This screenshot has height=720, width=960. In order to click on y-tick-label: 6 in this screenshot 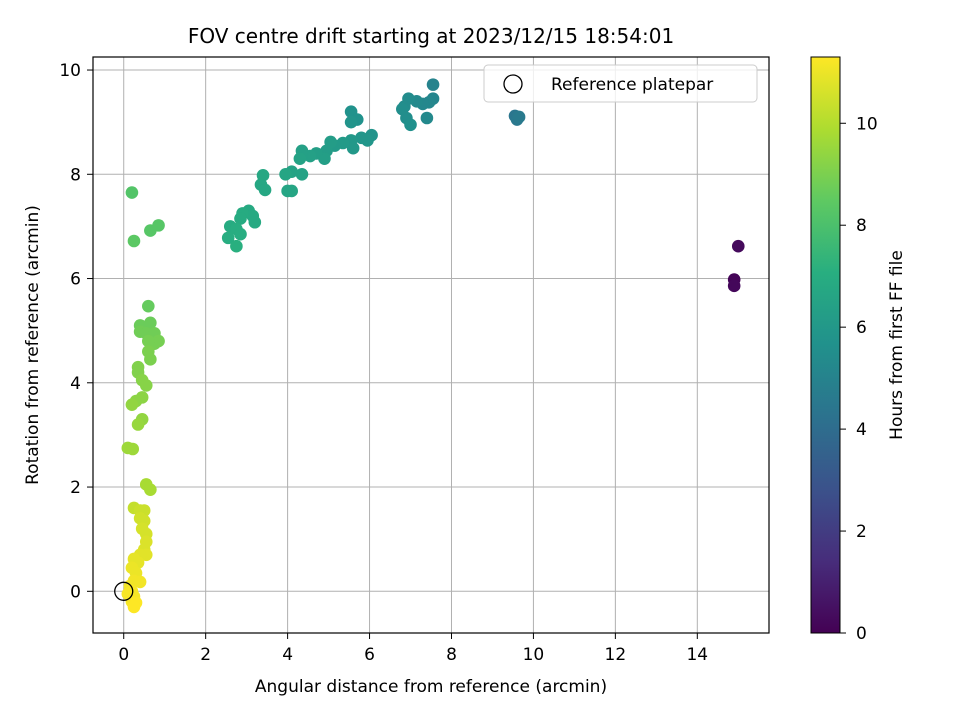, I will do `click(75, 280)`.